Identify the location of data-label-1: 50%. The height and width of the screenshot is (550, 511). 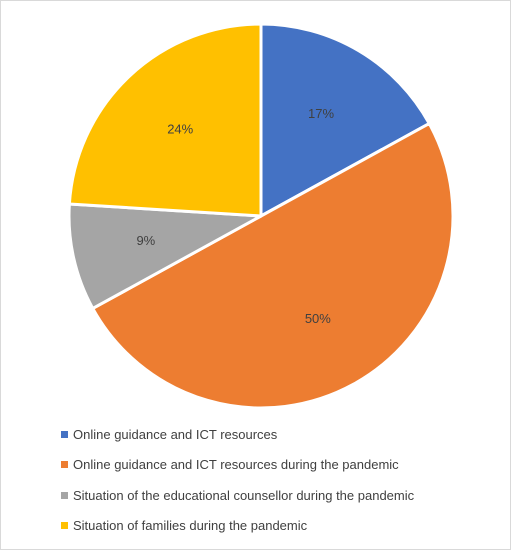
(318, 318).